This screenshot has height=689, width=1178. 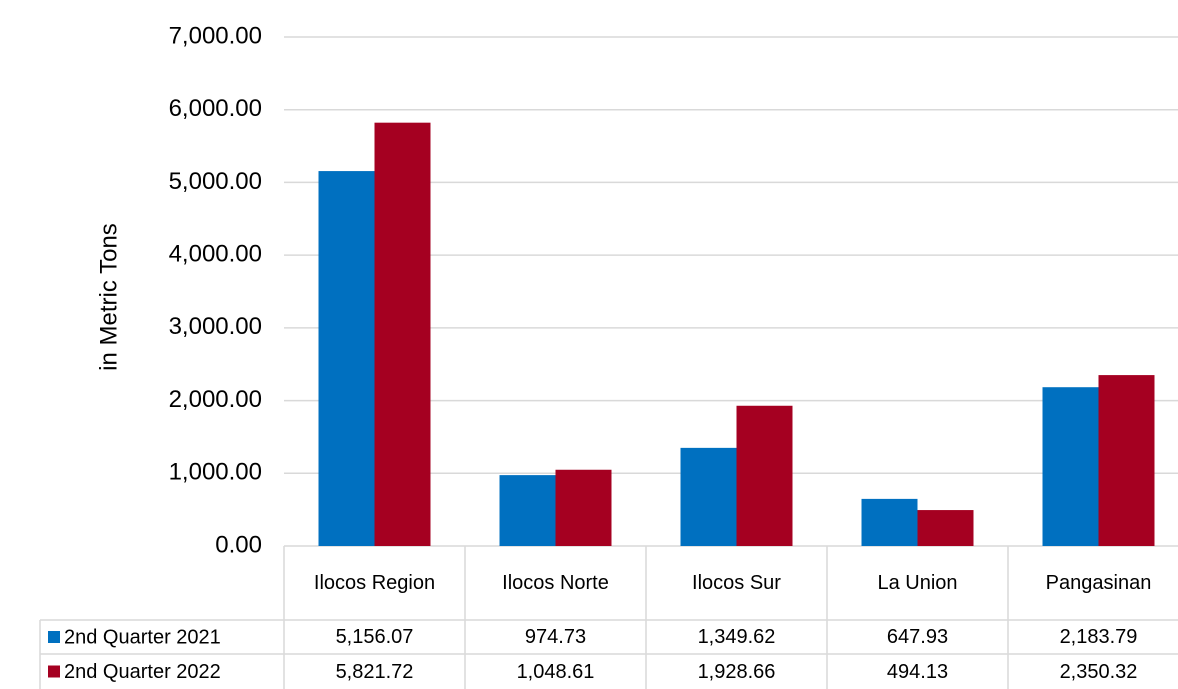 I want to click on table-value: 647.93, so click(x=917, y=637).